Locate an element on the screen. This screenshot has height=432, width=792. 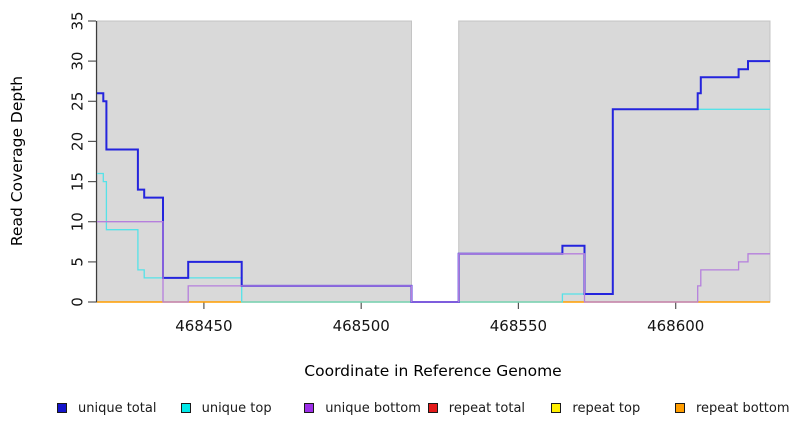
legend-item-unique-total: unique total is located at coordinates (106, 408).